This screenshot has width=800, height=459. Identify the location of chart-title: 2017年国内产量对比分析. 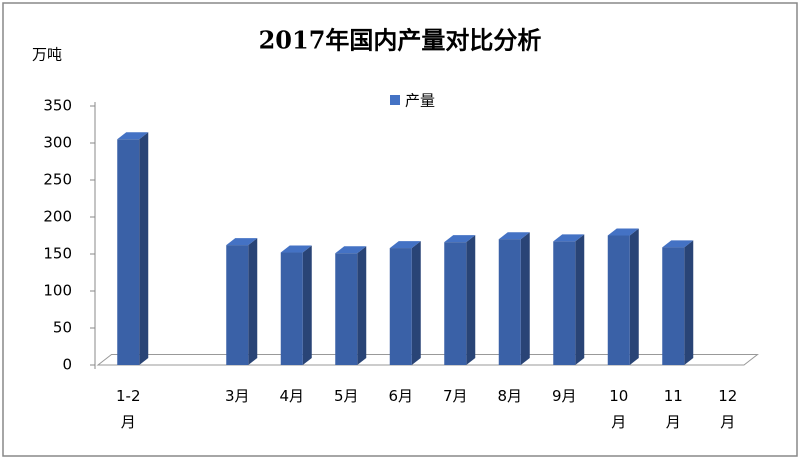
(400, 40).